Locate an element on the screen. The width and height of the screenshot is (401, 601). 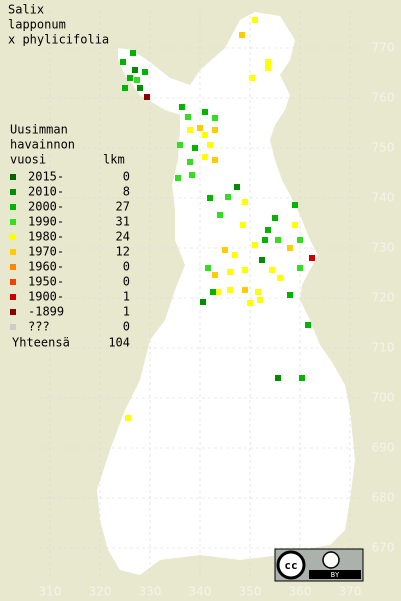
legend-label: 2015- is located at coordinates (46, 177).